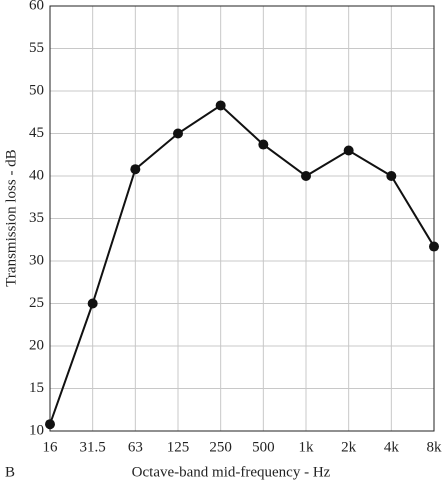  Describe the element at coordinates (36, 90) in the screenshot. I see `y-tick-label: 50` at that location.